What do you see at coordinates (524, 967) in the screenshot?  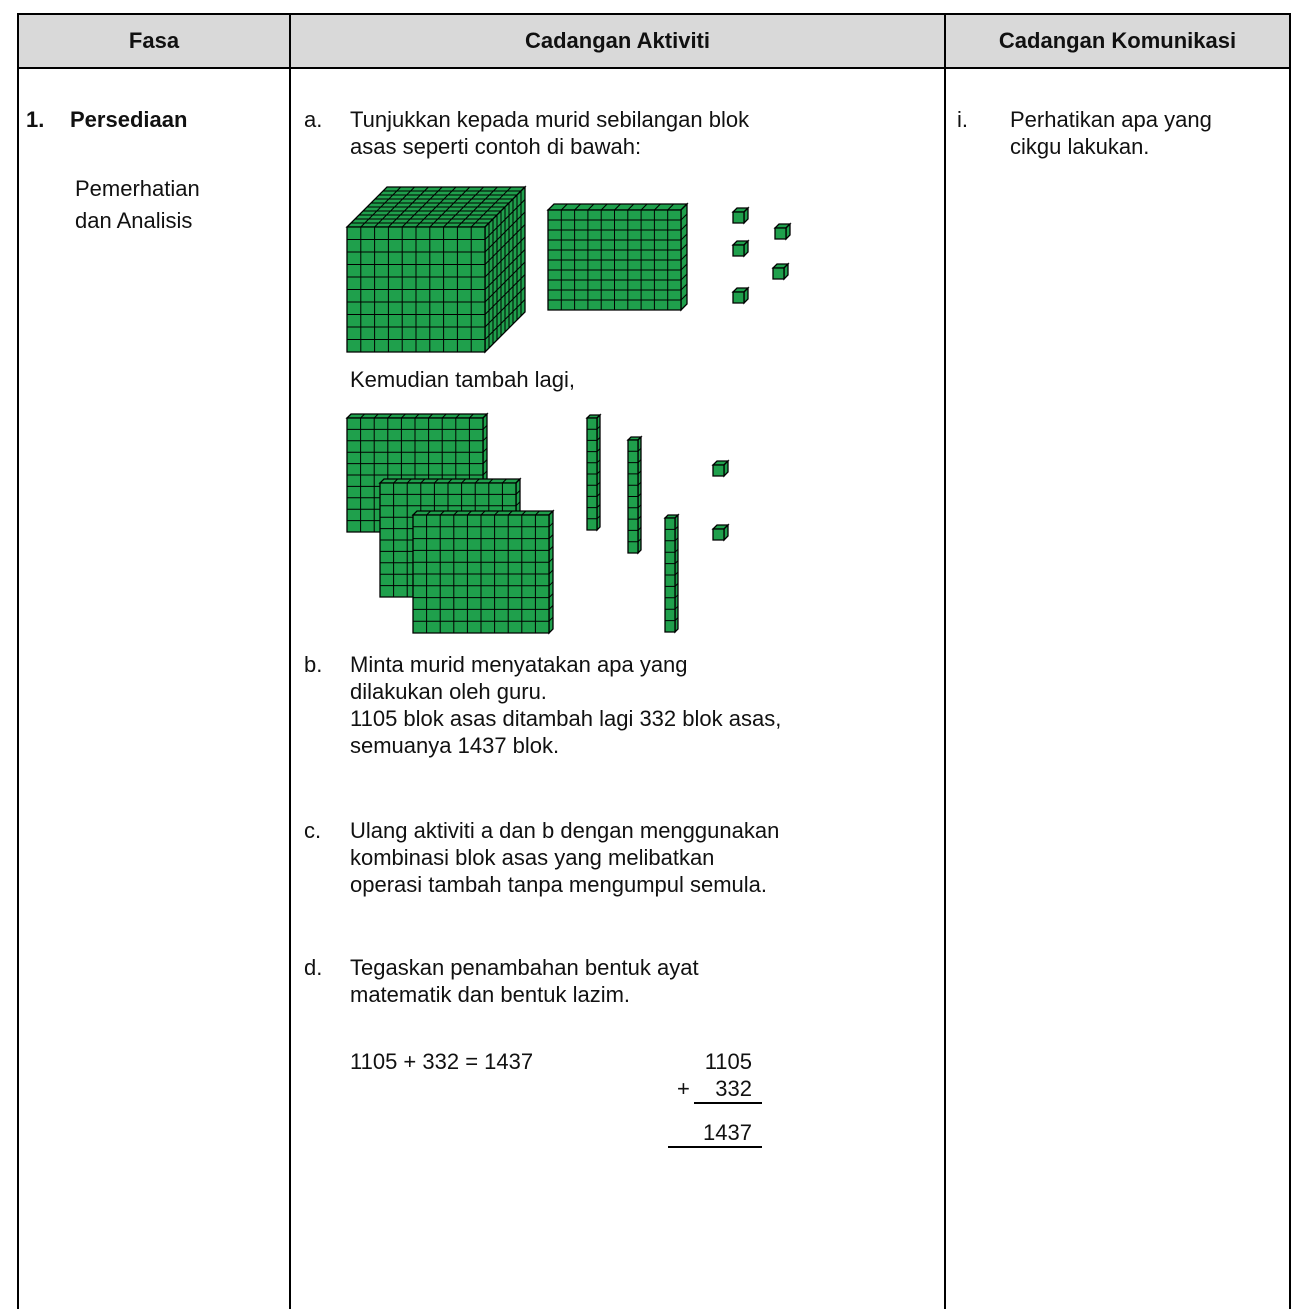 I see `item-text: Tegaskan penambahan bentuk ayat` at bounding box center [524, 967].